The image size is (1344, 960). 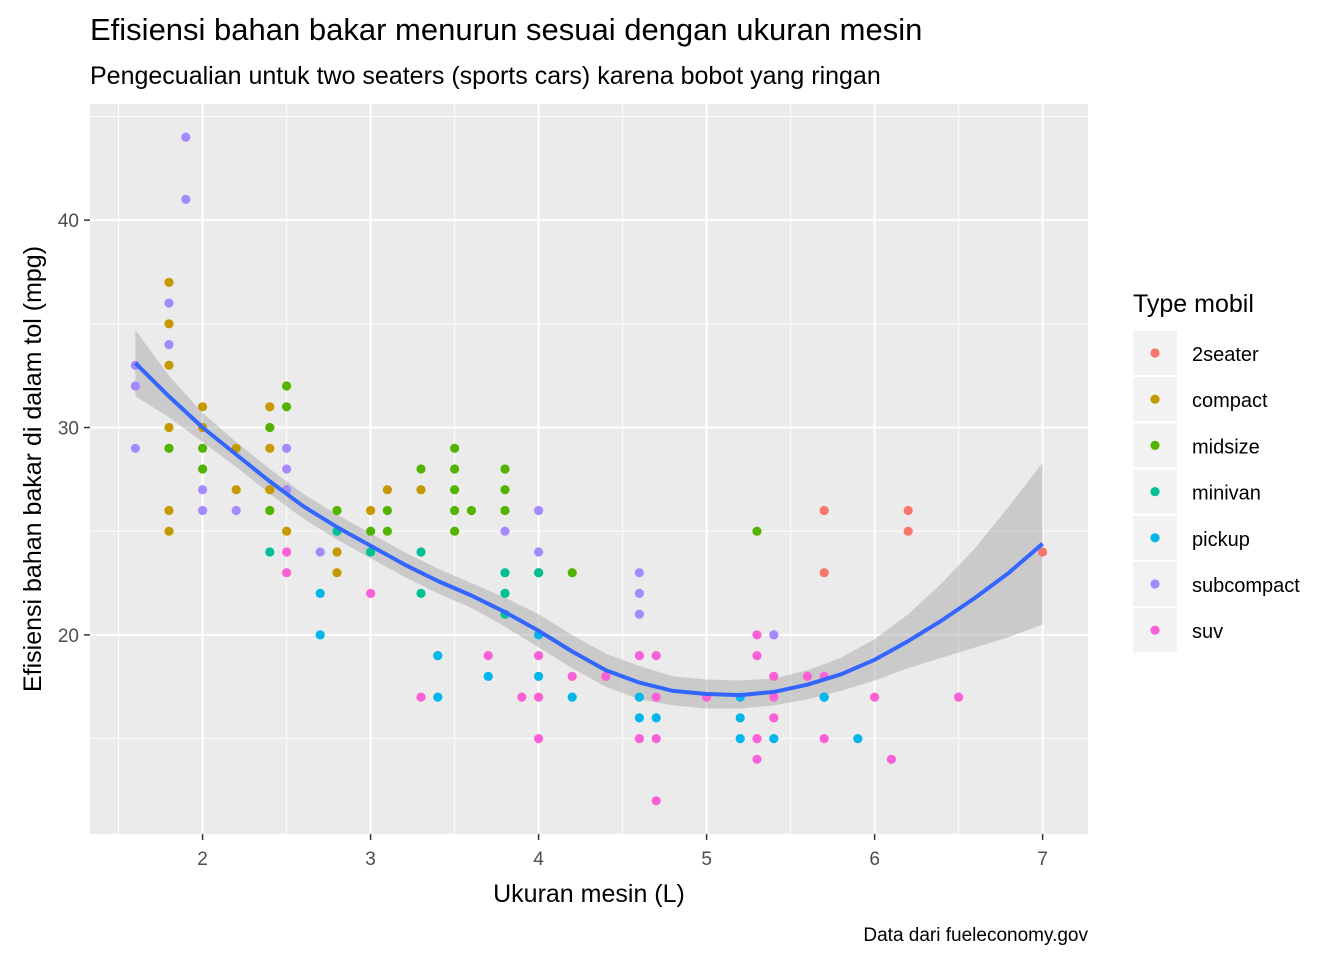 I want to click on y-axis-title: Efisiensi bahan bakar di dalam tol (mpg), so click(x=33, y=469).